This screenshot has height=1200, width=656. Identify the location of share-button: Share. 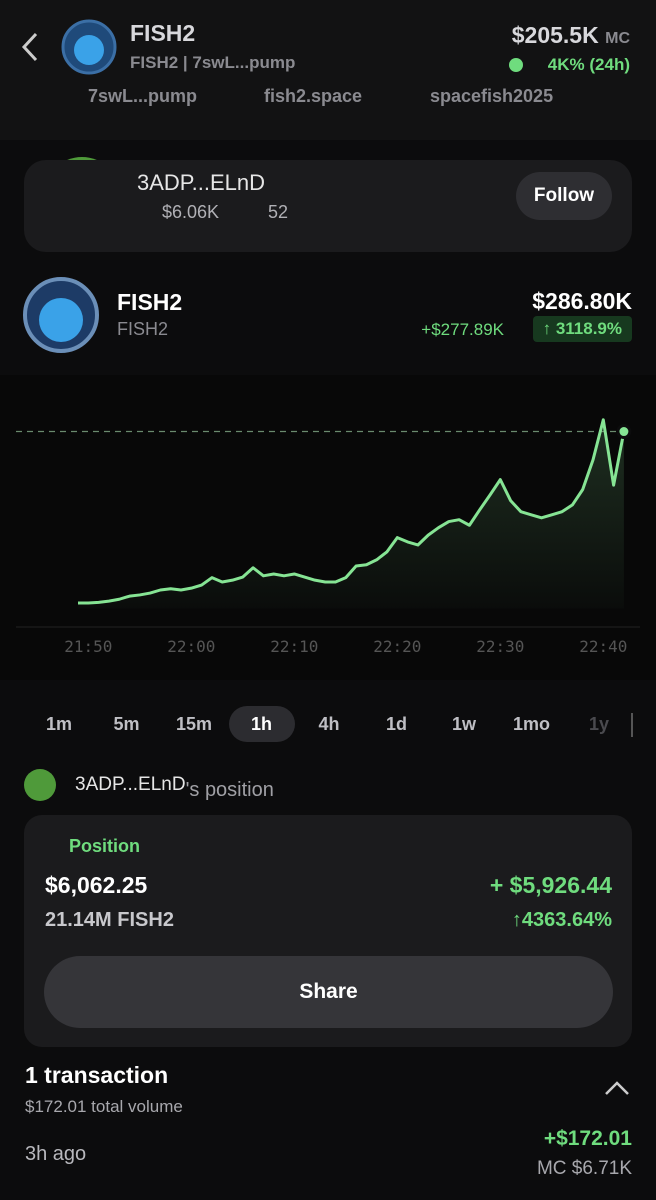
(328, 992).